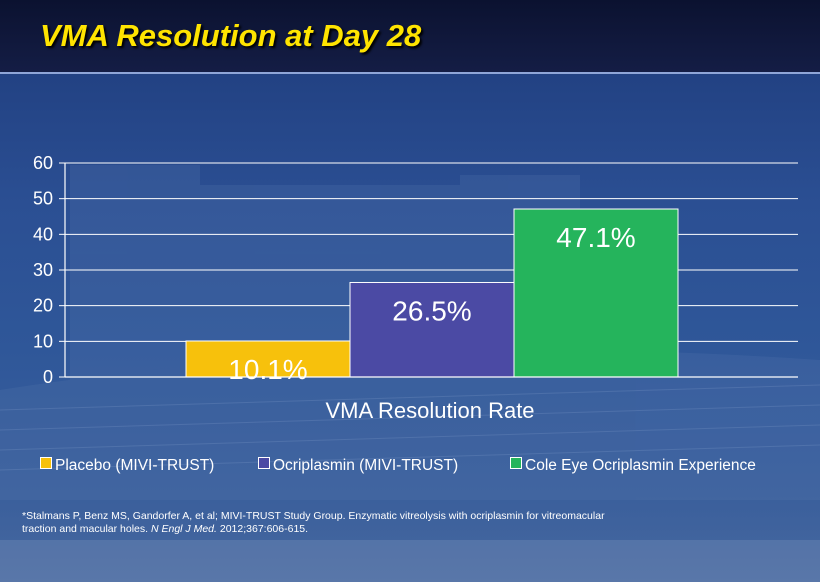 The height and width of the screenshot is (582, 820). I want to click on data-label-0: 10.1%, so click(267, 369).